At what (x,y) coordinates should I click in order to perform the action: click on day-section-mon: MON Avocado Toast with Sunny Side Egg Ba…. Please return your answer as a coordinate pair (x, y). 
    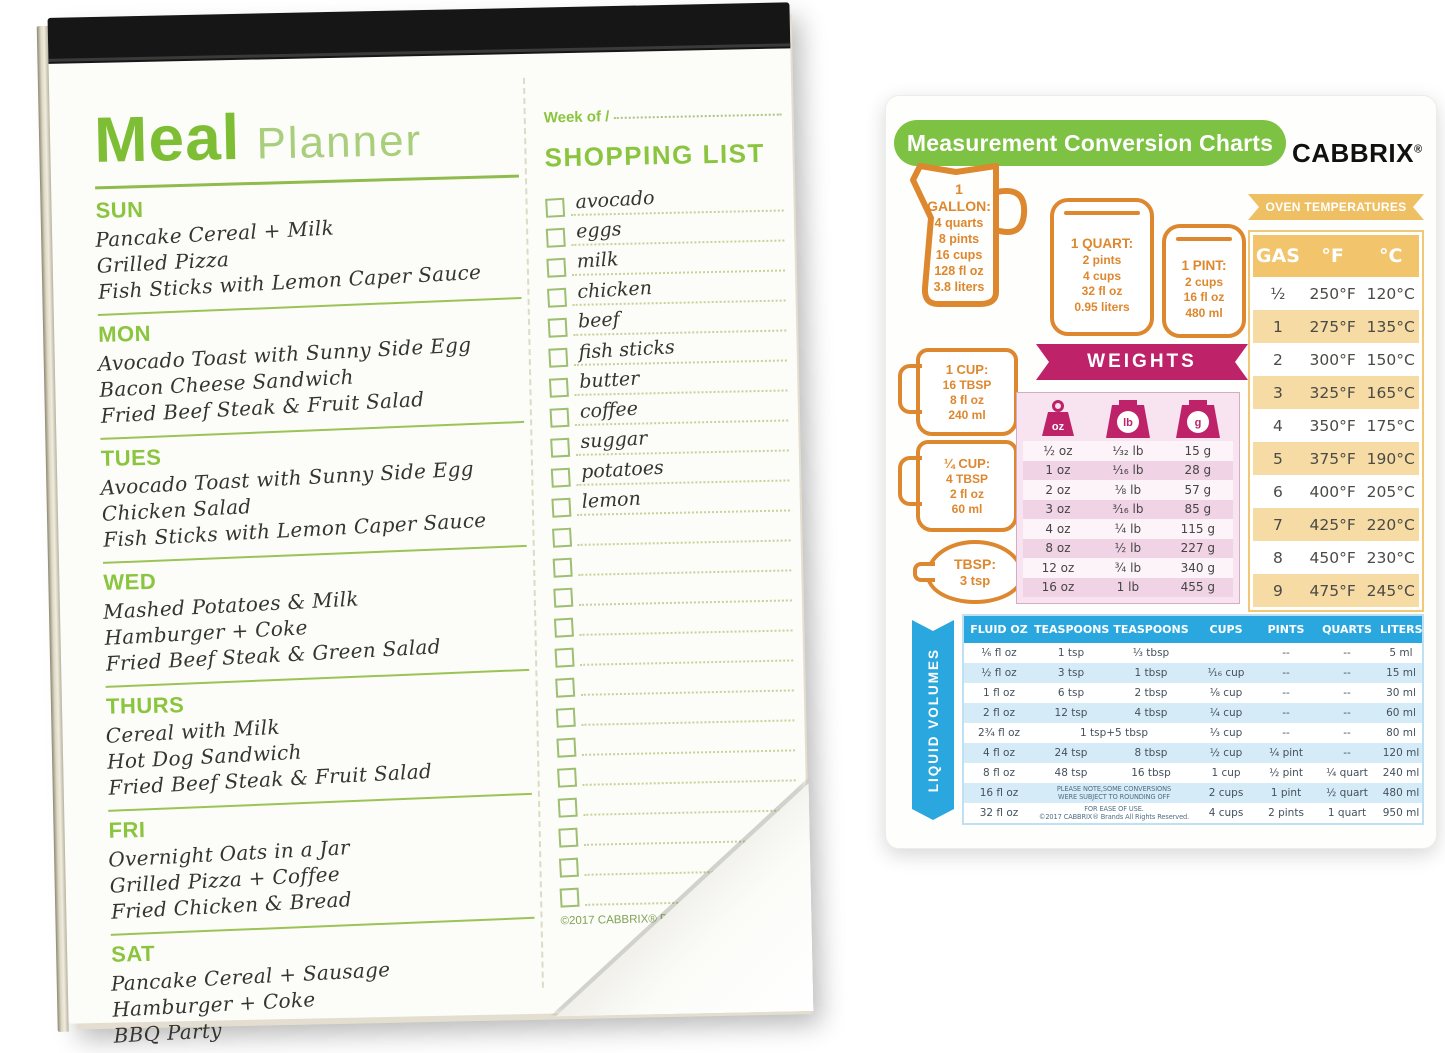
    Looking at the image, I should click on (311, 376).